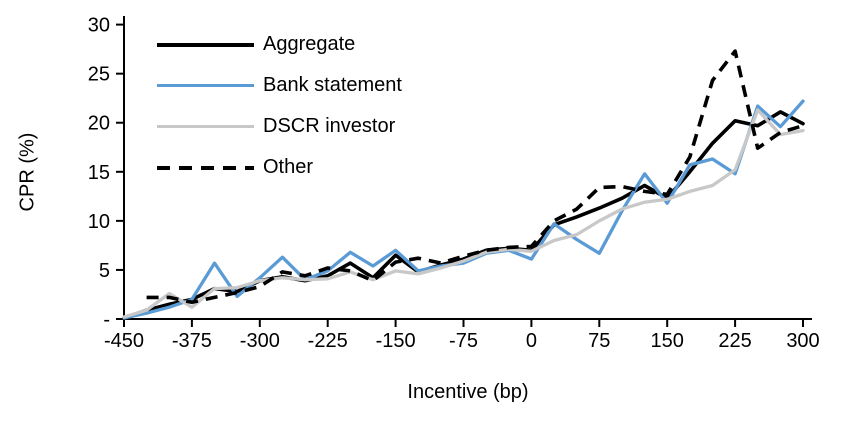  I want to click on x-tick-label: 225, so click(734, 341).